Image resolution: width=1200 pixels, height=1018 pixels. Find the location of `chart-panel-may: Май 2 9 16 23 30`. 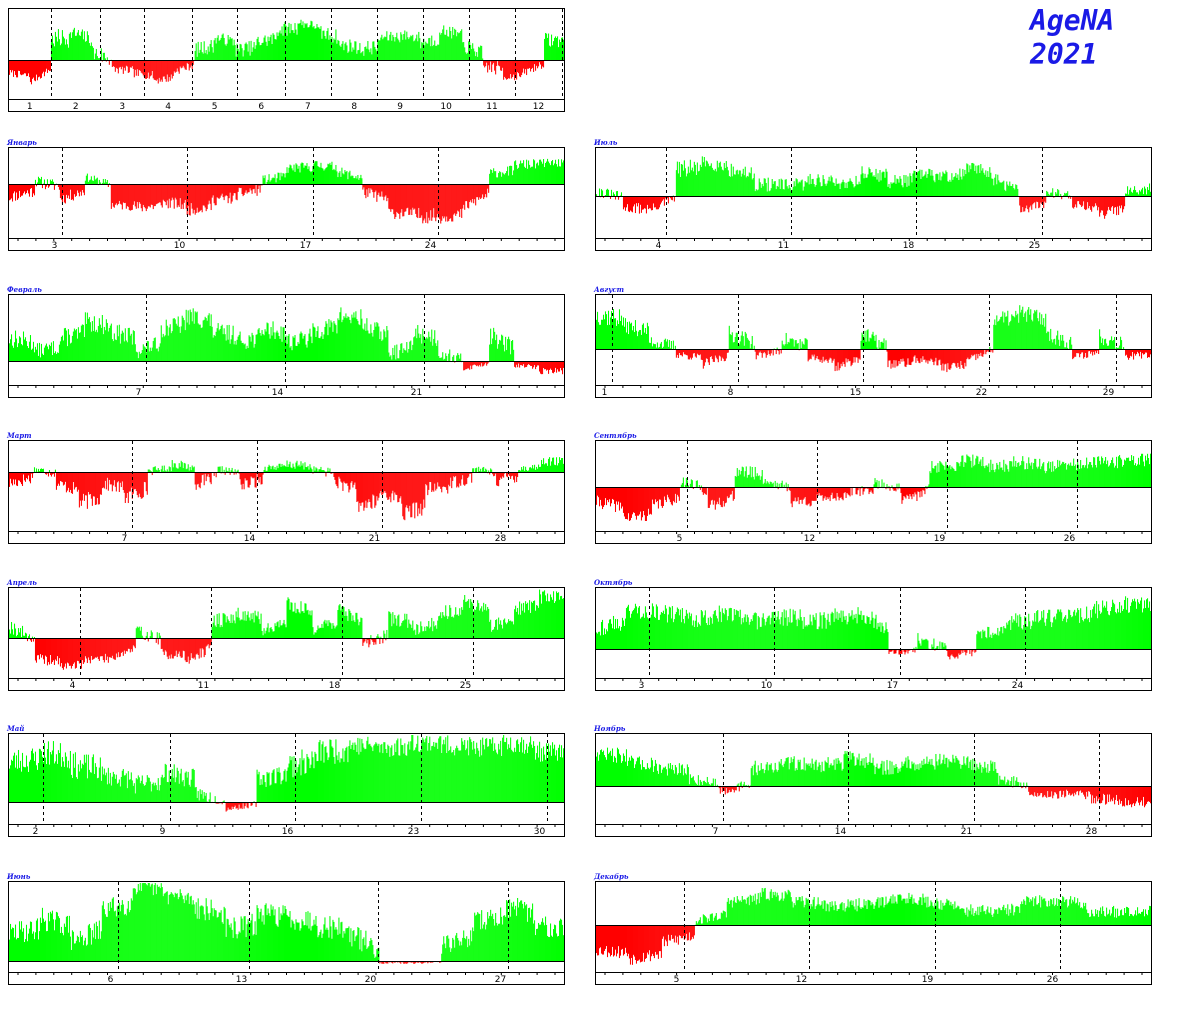

chart-panel-may: Май 2 9 16 23 30 is located at coordinates (286, 787).